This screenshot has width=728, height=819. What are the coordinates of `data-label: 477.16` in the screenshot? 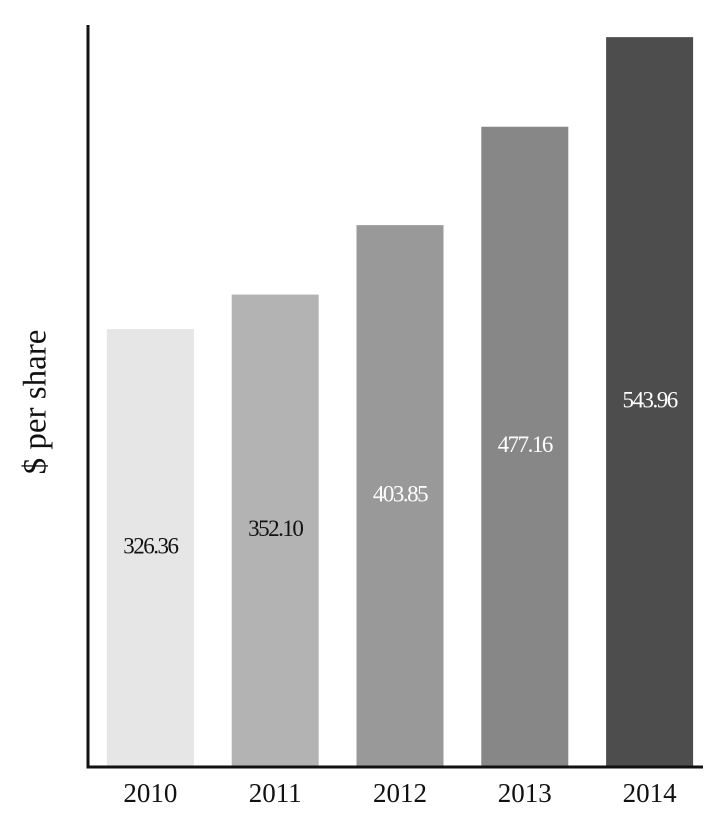 It's located at (525, 444).